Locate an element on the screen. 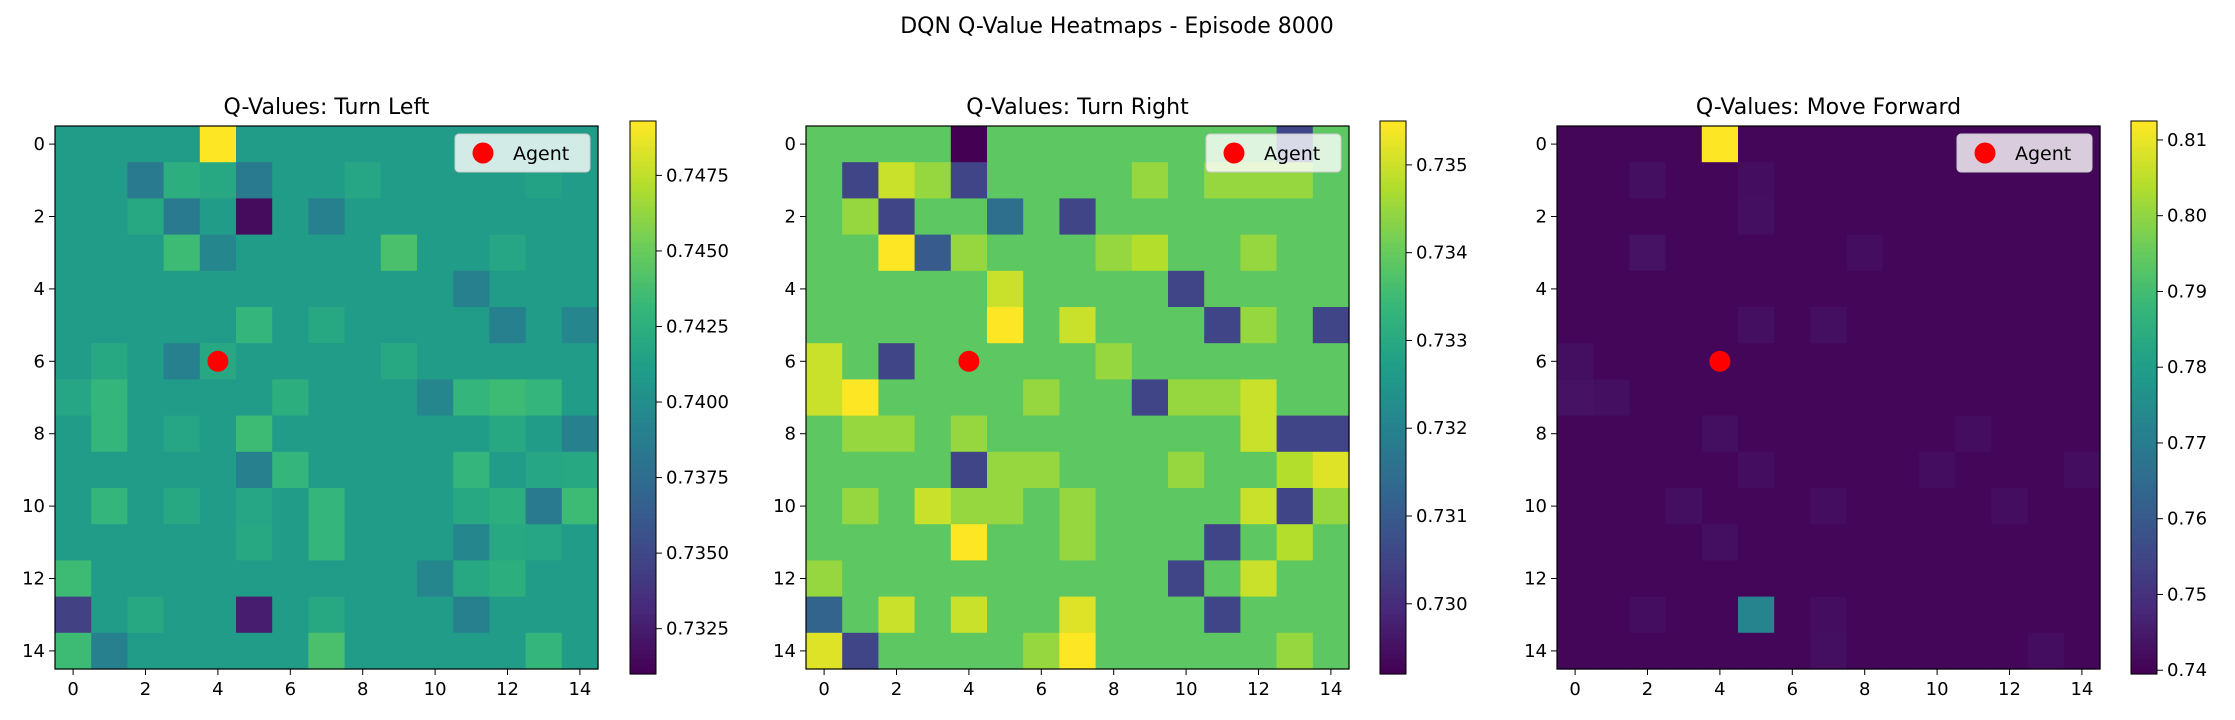 The height and width of the screenshot is (720, 2235). colorbar-tick-label: 0.7475 is located at coordinates (697, 175).